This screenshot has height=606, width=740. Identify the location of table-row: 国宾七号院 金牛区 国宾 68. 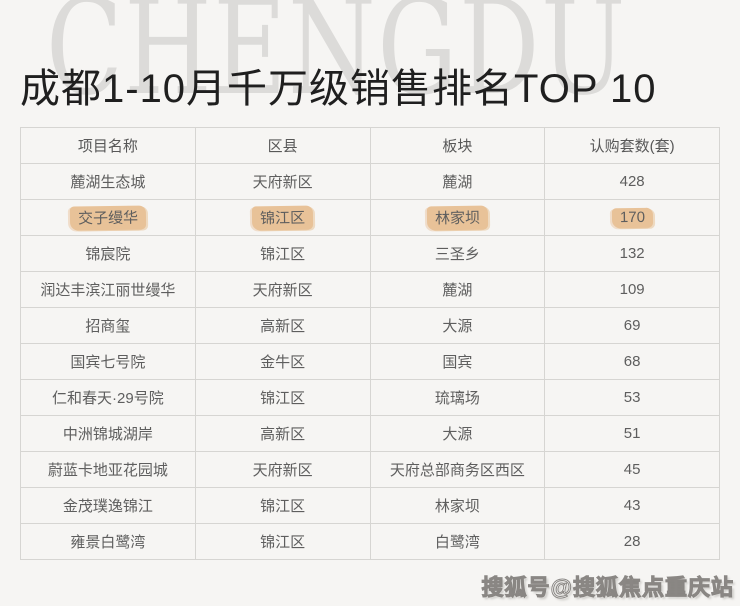
(370, 361).